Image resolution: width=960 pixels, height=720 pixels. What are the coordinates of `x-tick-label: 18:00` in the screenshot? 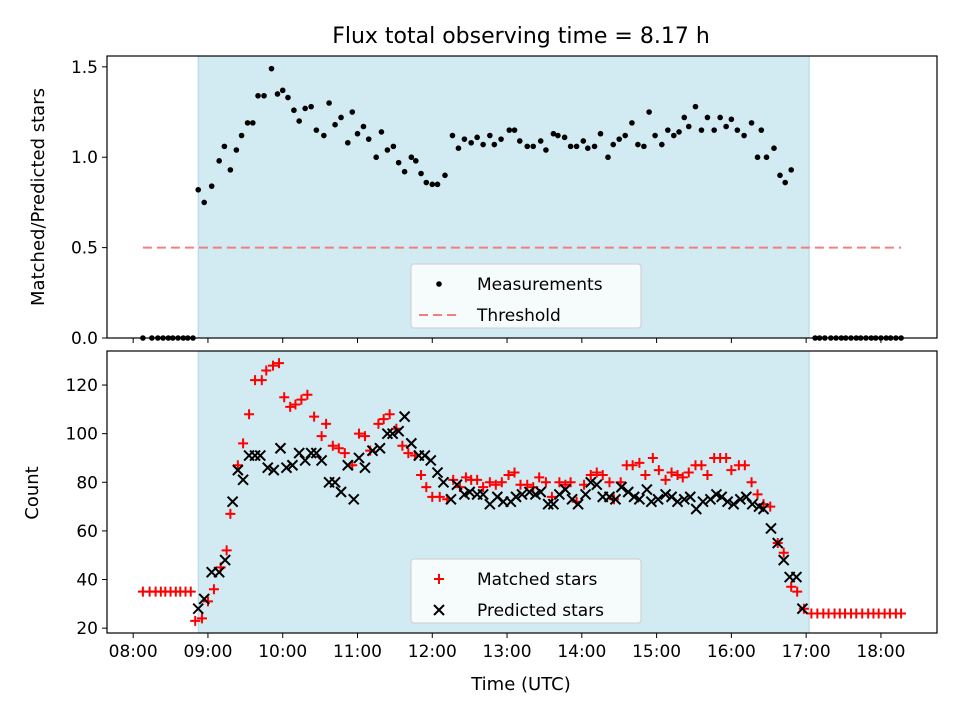 It's located at (880, 652).